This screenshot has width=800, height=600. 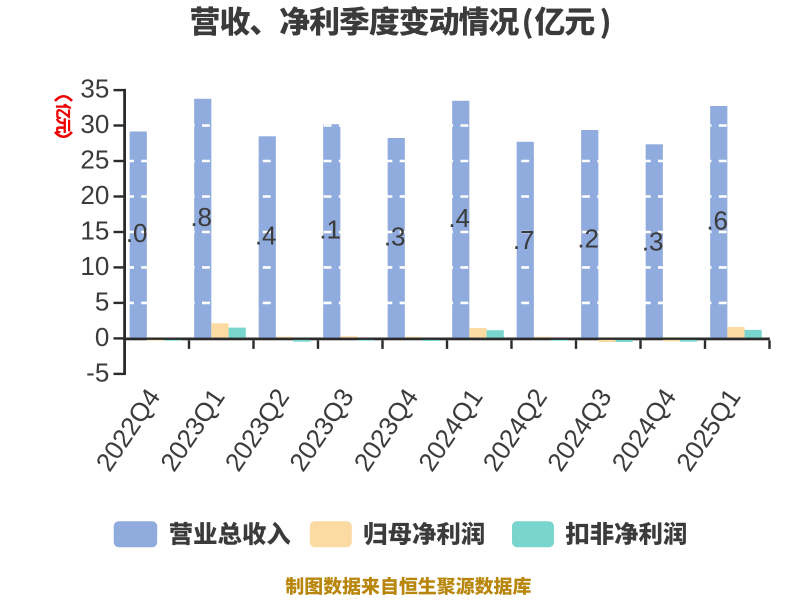 I want to click on svg-text: 2024Q3, so click(x=579, y=429).